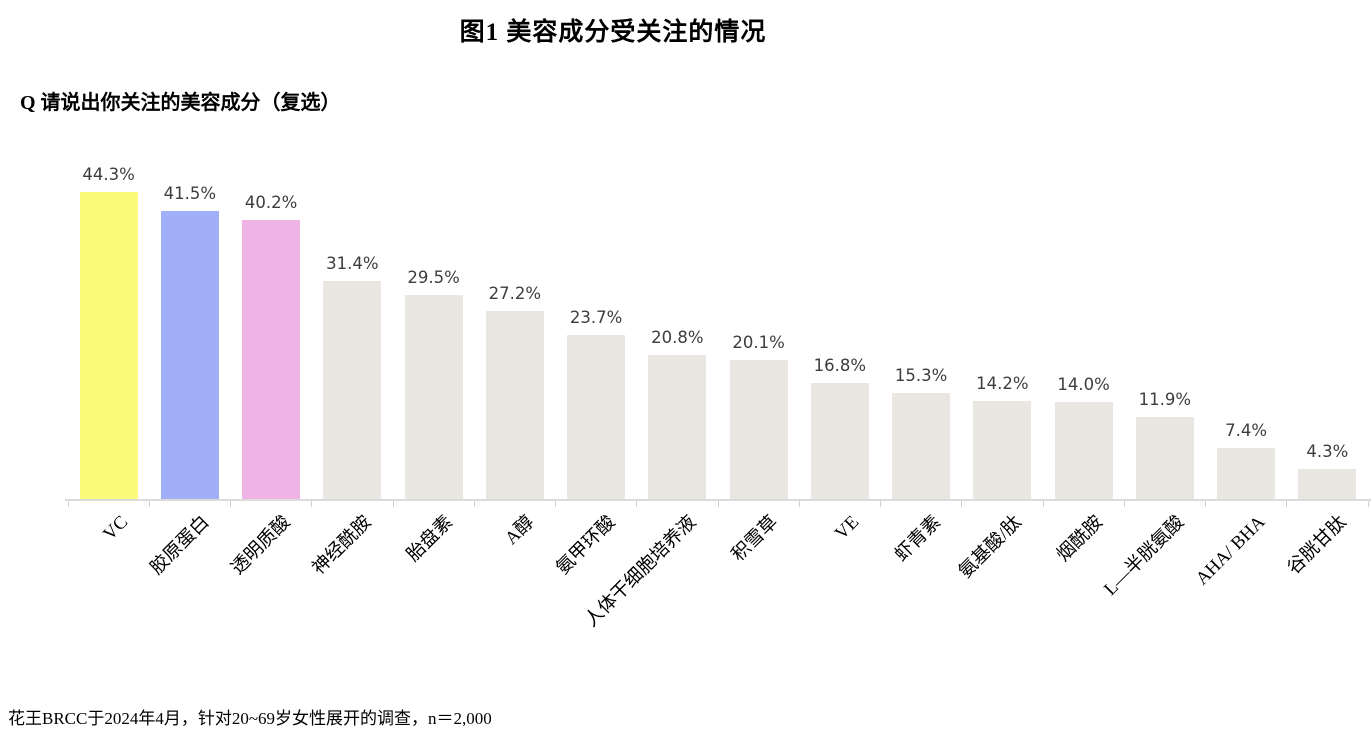 The height and width of the screenshot is (743, 1372). I want to click on category-label: 神经酰胺, so click(342, 545).